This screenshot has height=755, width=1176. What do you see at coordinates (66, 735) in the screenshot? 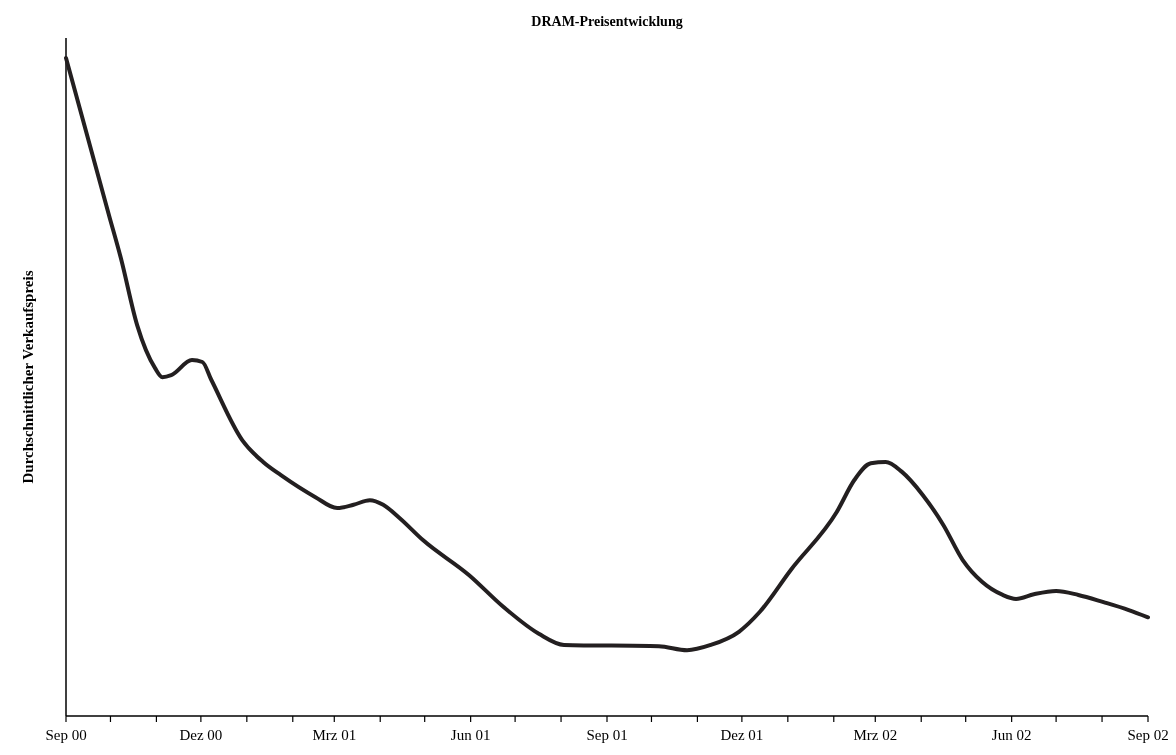
I see `x-tick-label: Sep 00` at bounding box center [66, 735].